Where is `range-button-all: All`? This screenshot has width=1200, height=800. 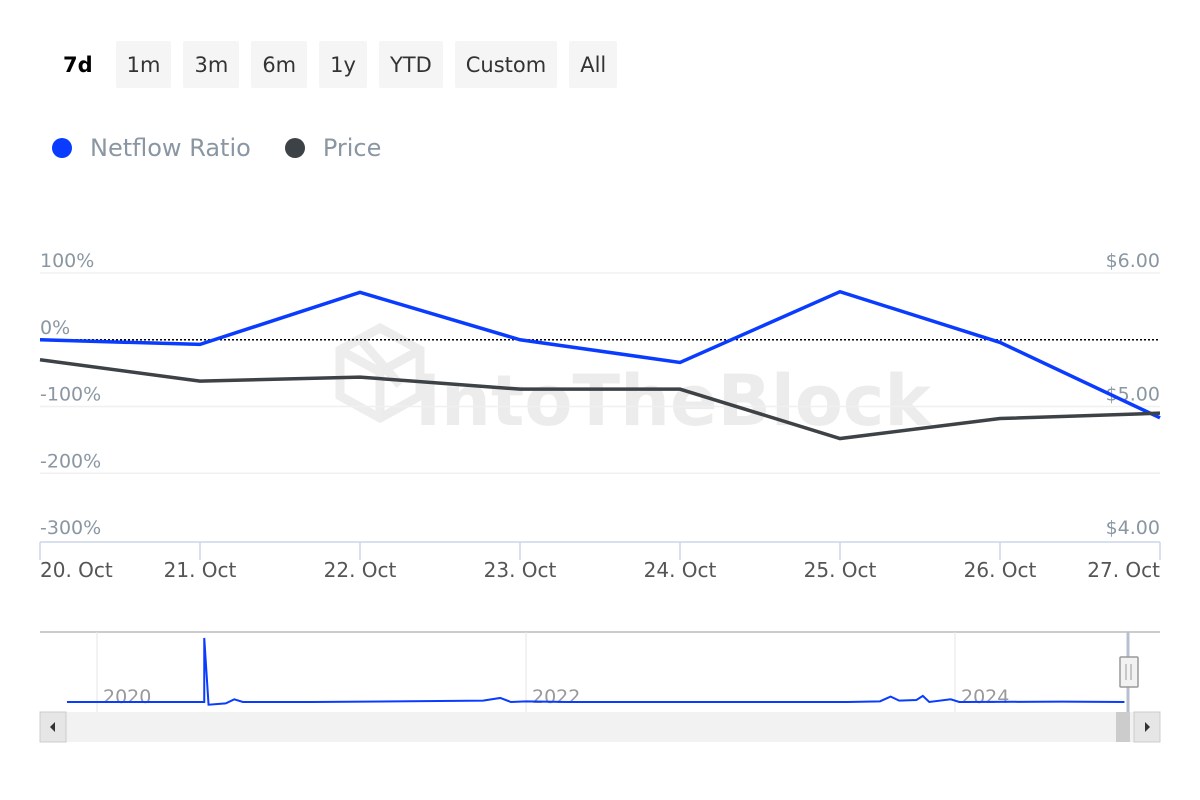 range-button-all: All is located at coordinates (593, 64).